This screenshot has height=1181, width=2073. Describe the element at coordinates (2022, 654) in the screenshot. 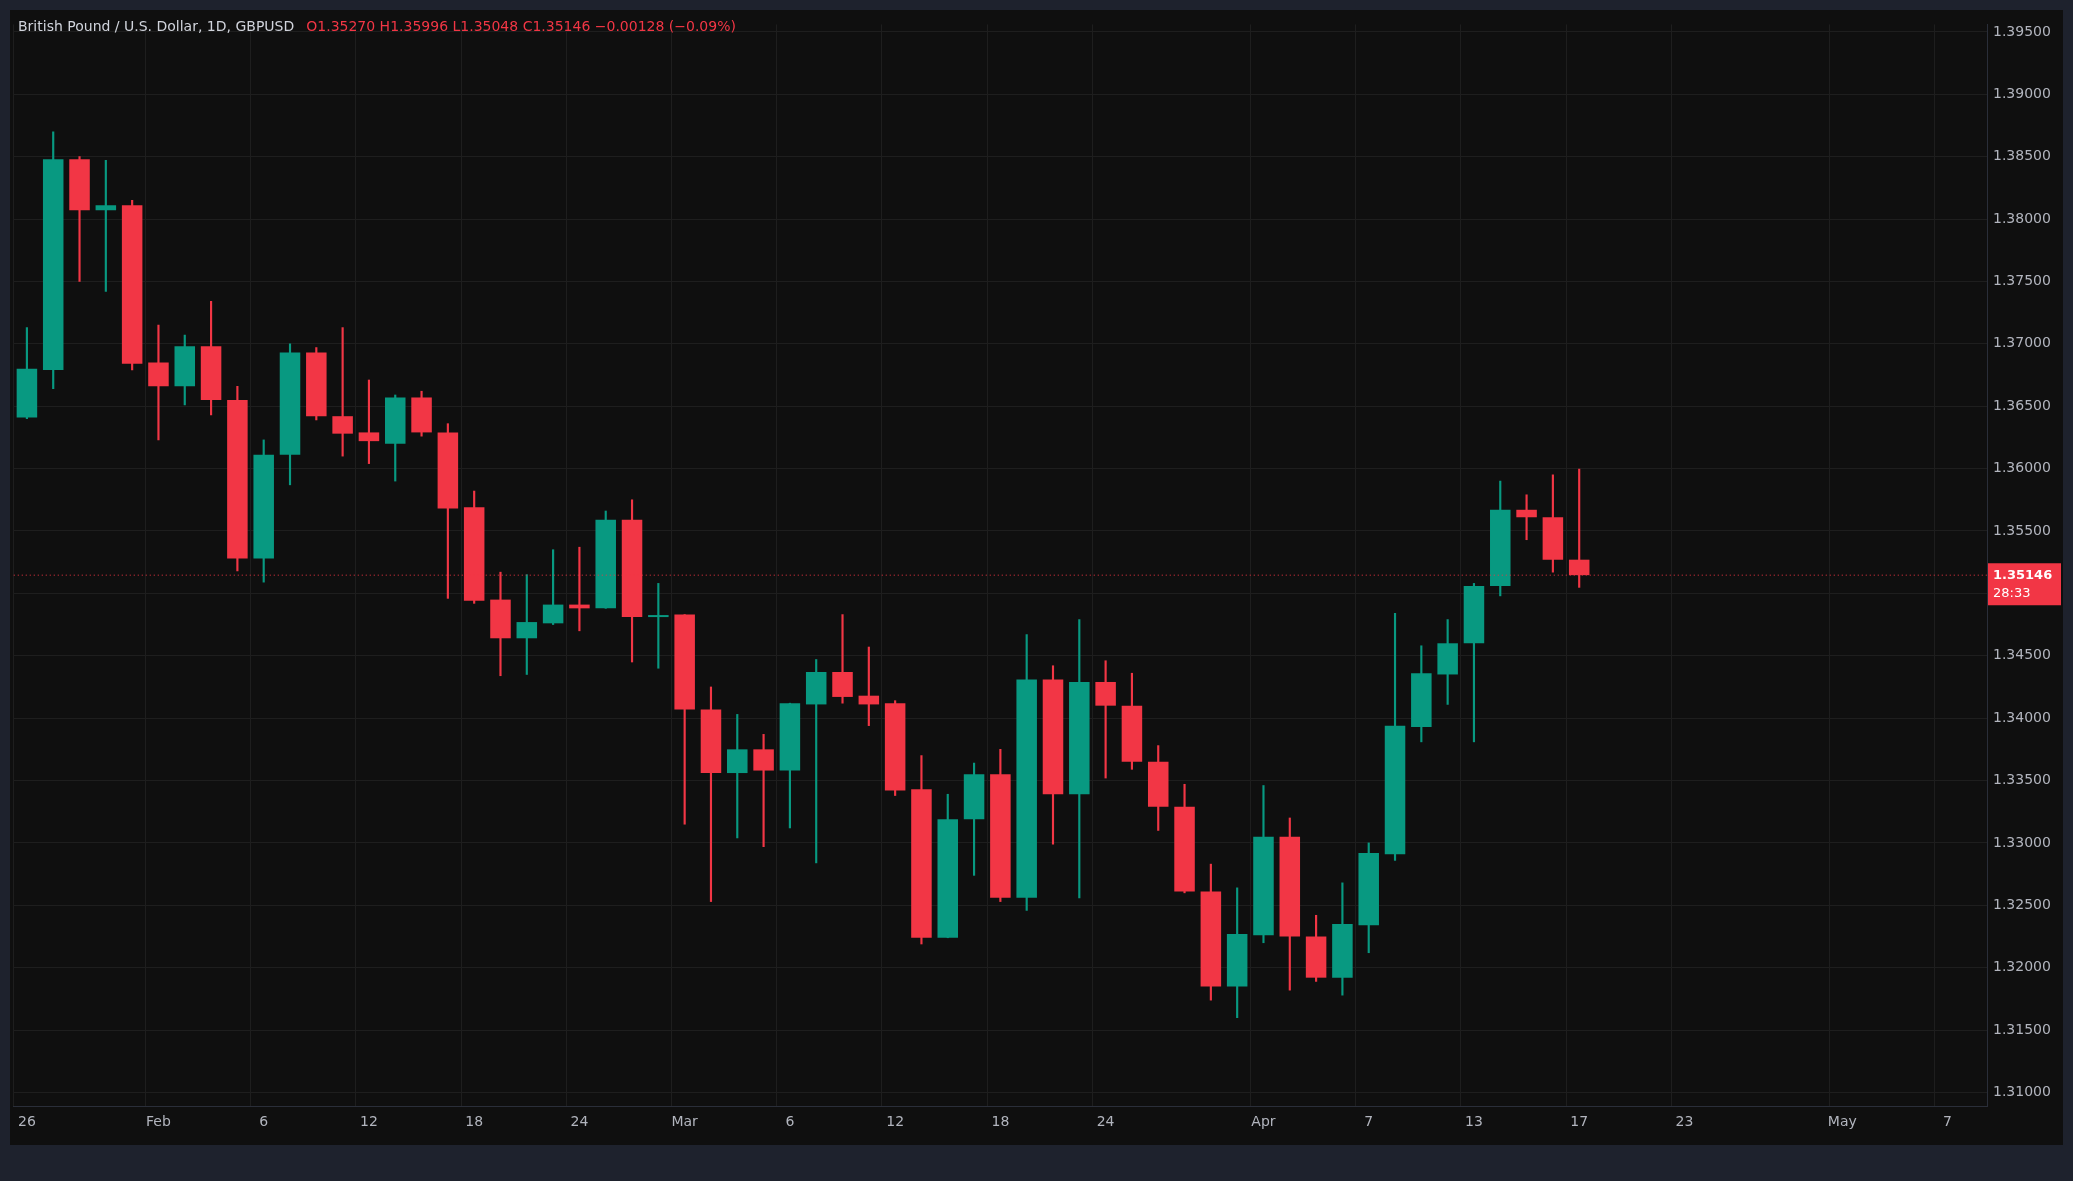

I see `y-tick-label: 1.34500` at that location.